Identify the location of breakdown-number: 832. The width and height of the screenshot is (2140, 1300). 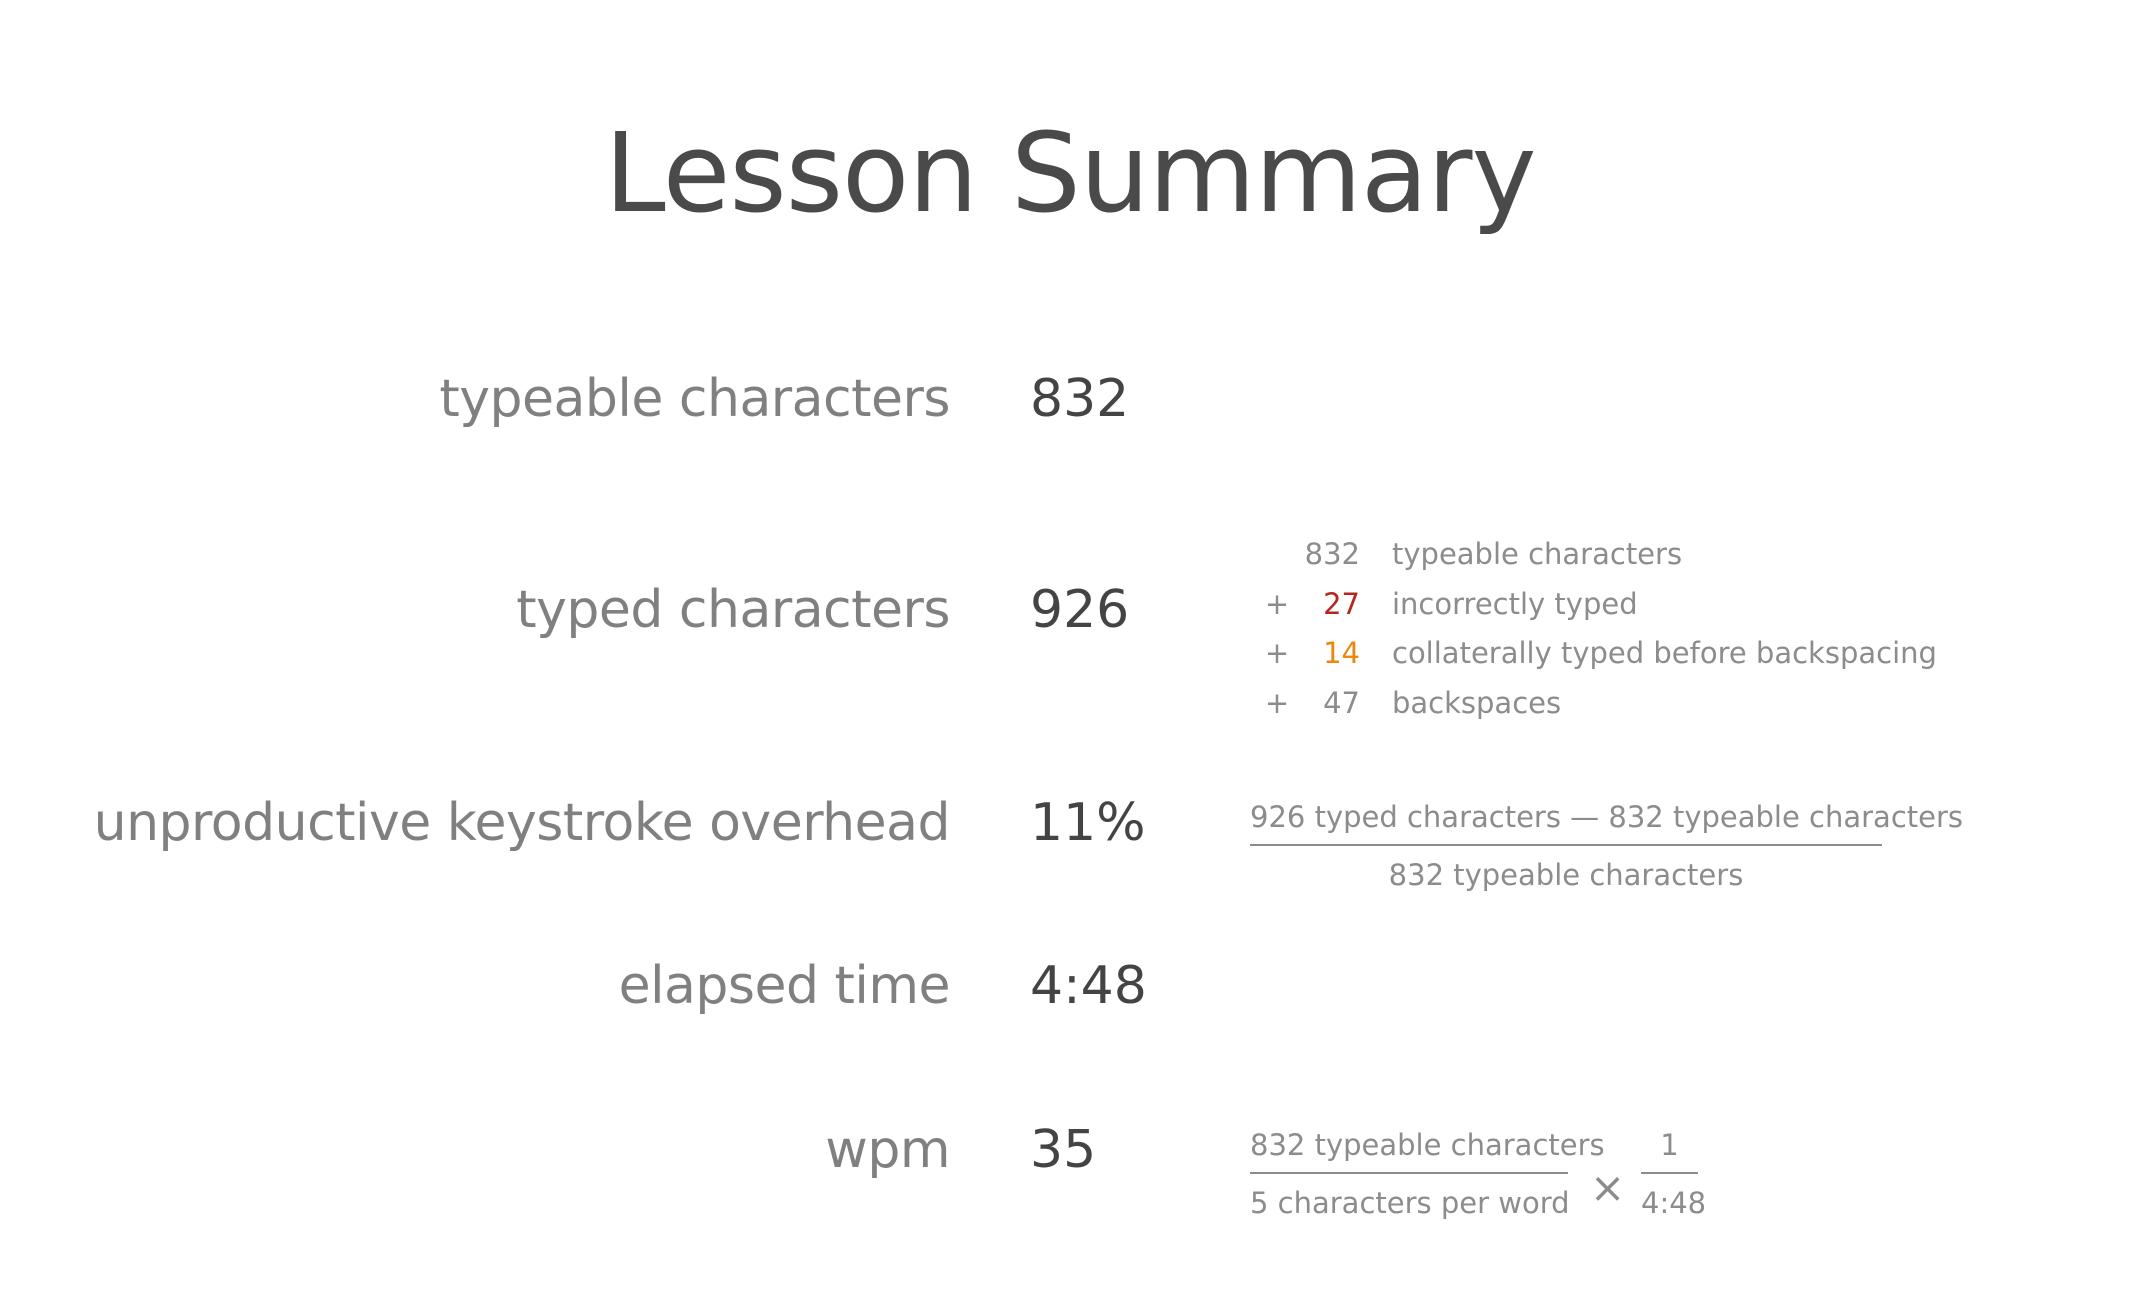
(1332, 554).